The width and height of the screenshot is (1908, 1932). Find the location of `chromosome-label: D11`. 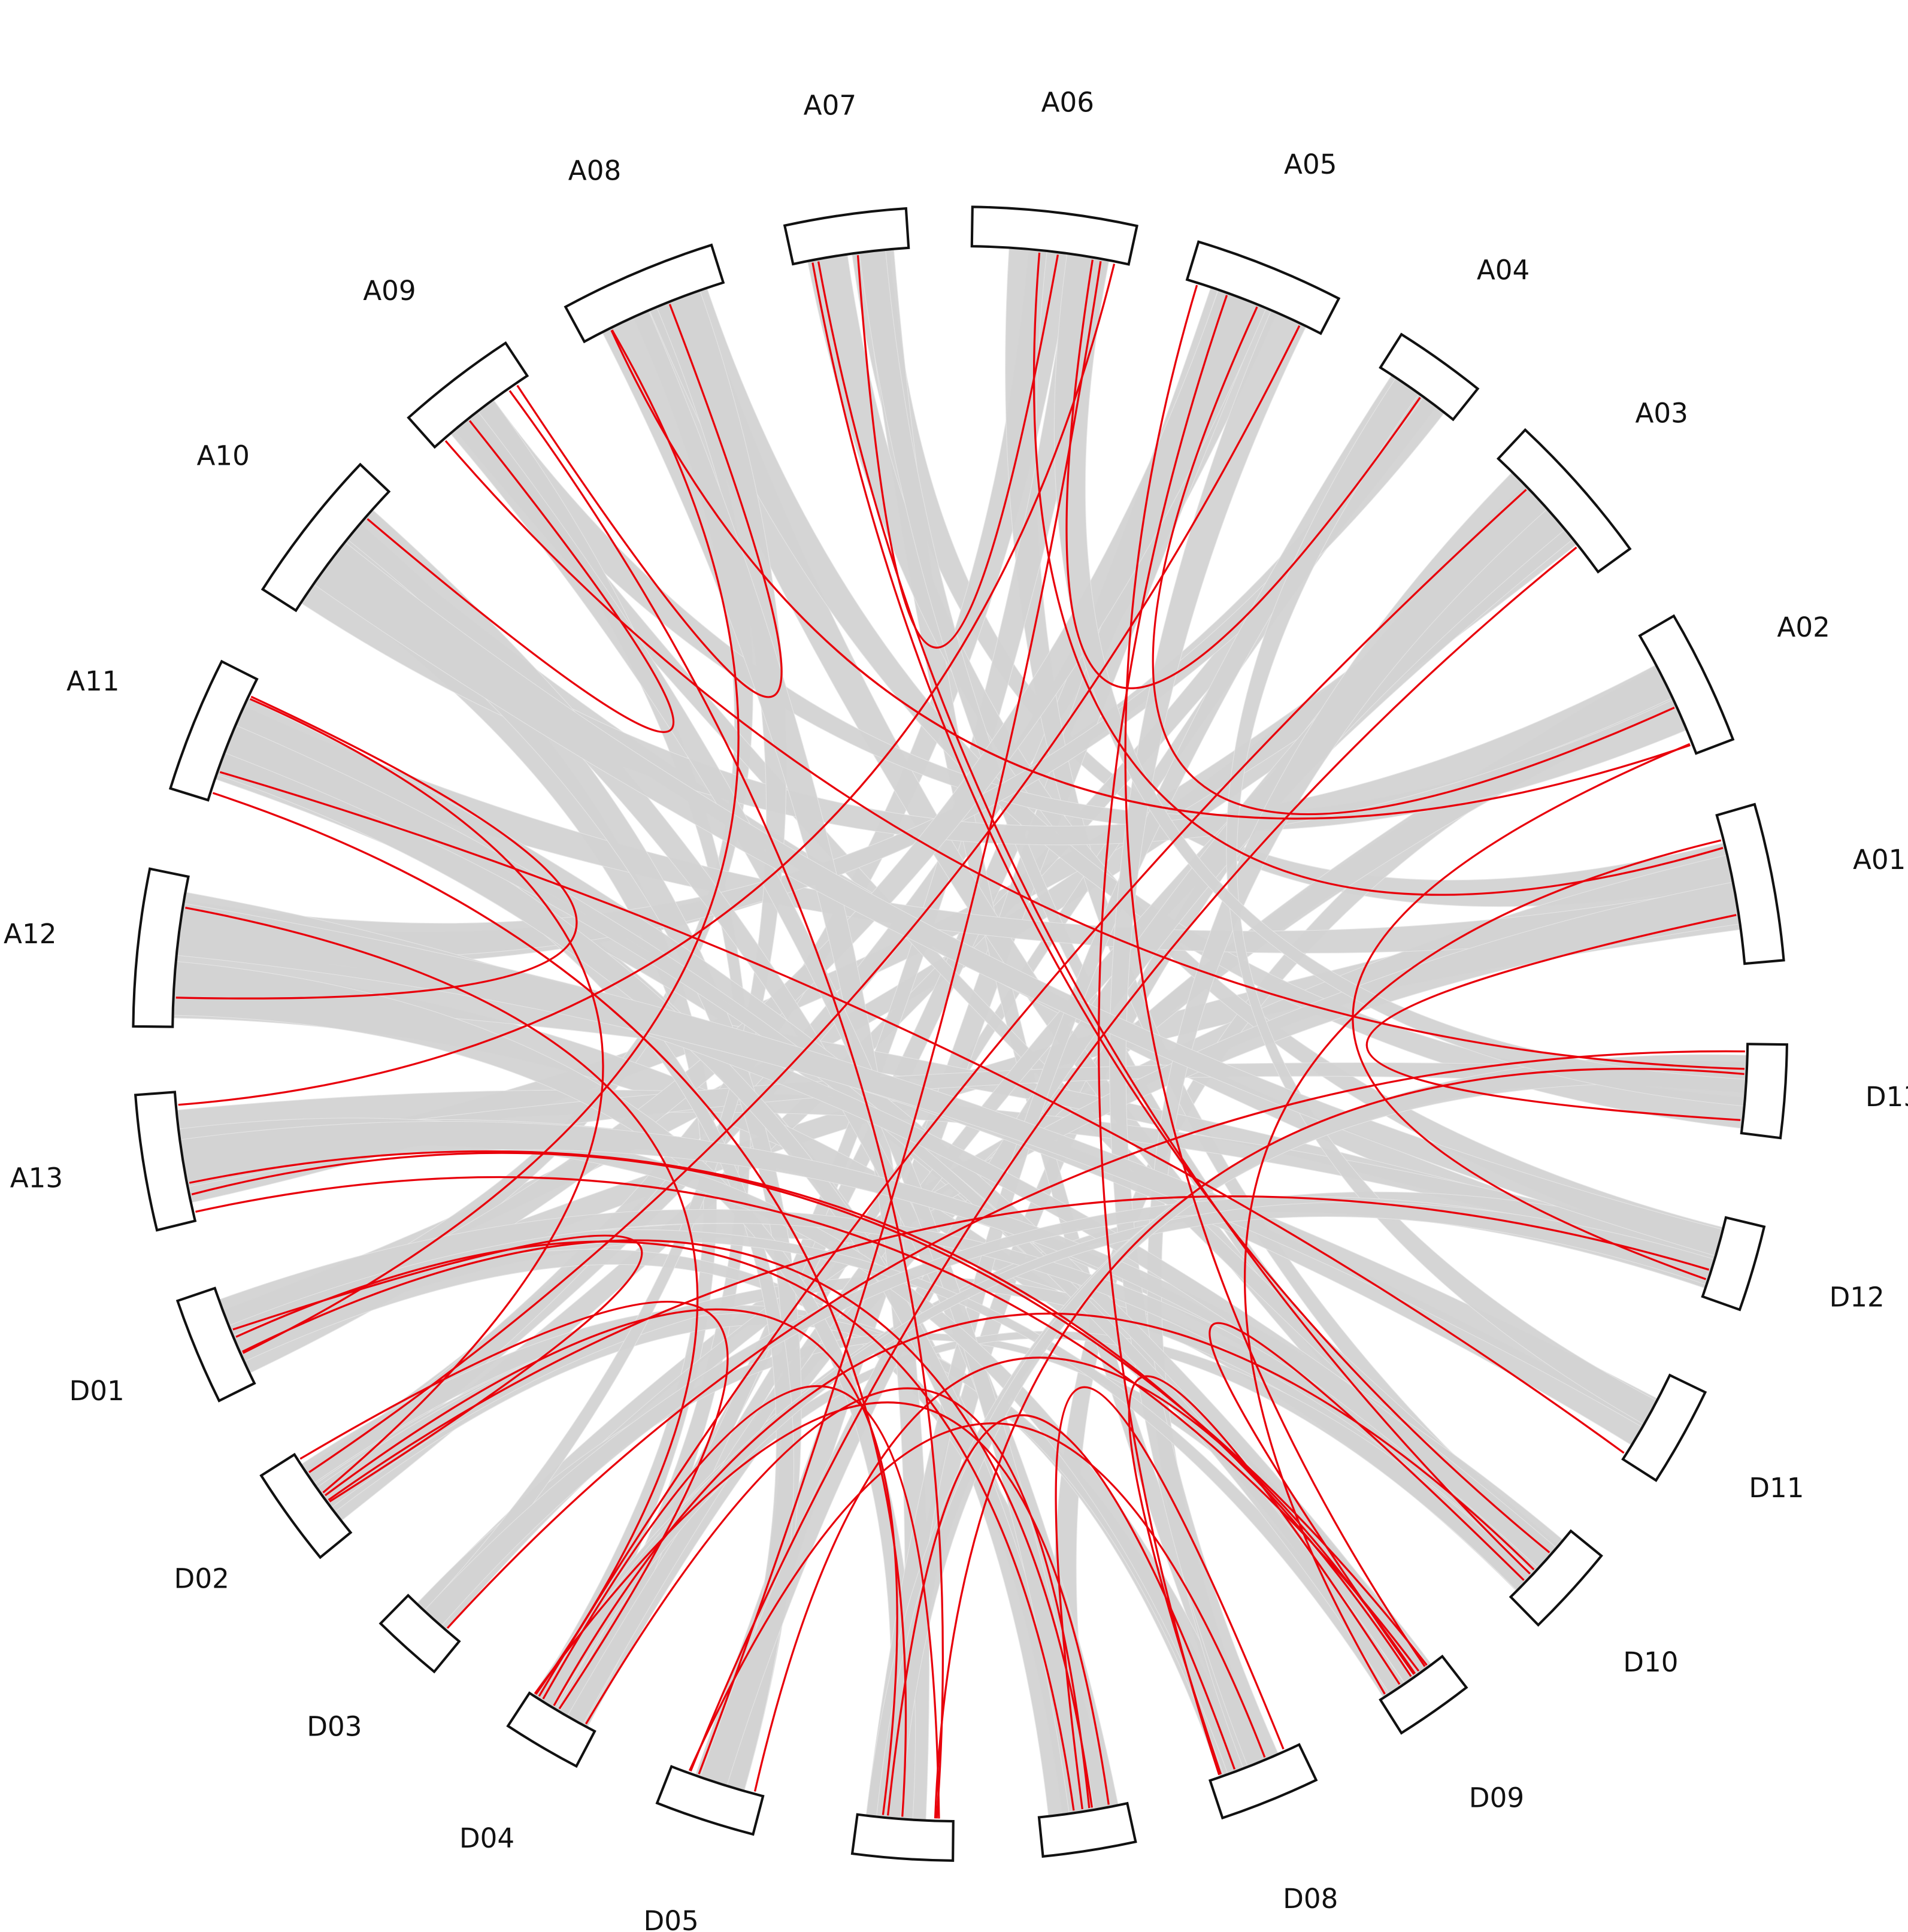

chromosome-label: D11 is located at coordinates (1776, 1488).